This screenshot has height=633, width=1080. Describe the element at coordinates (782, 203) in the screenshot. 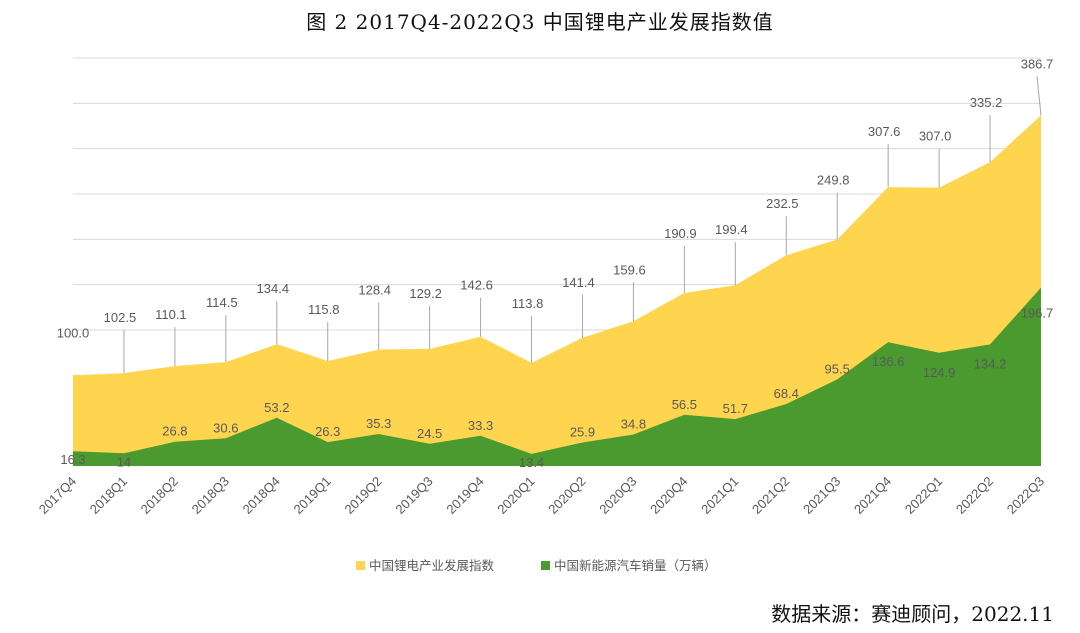

I see `index-data-label: 232.5` at that location.